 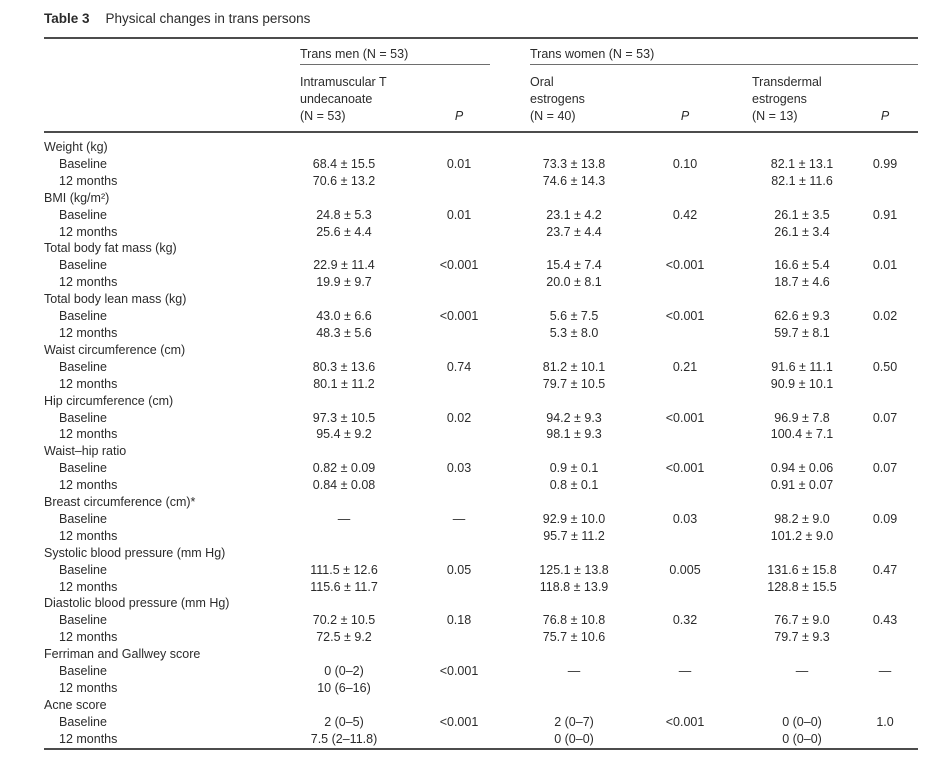 I want to click on value-cell: 26.1 ± 3.5, so click(x=802, y=214).